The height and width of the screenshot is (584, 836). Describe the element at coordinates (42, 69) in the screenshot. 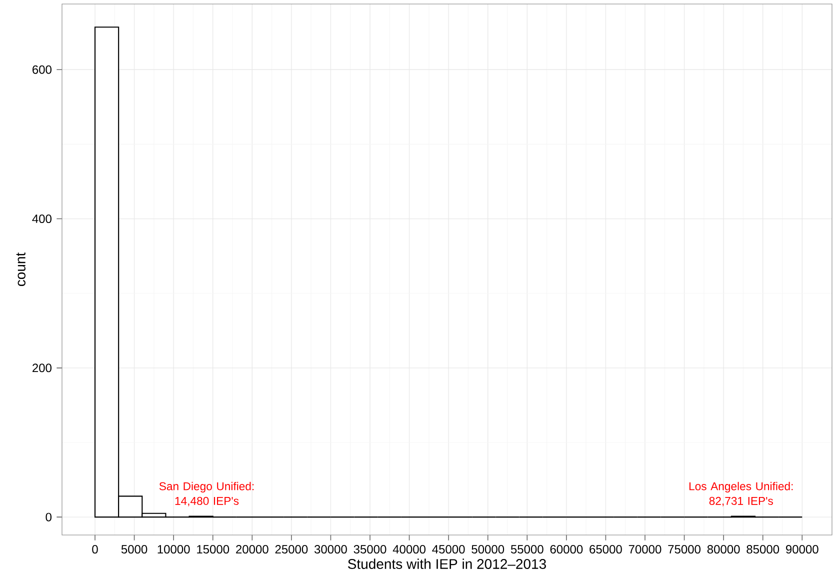

I see `y-tick-label: 600` at that location.